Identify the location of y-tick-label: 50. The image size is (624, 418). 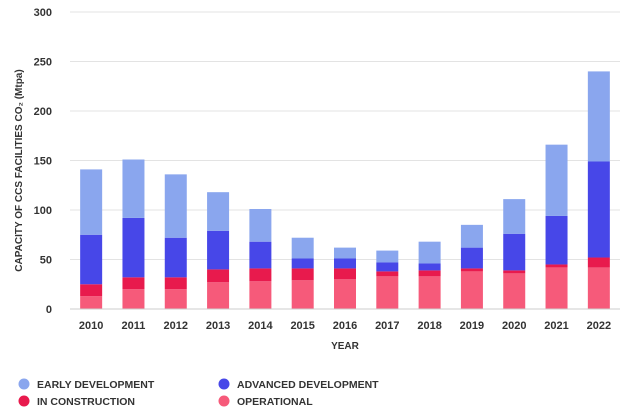
(46, 261).